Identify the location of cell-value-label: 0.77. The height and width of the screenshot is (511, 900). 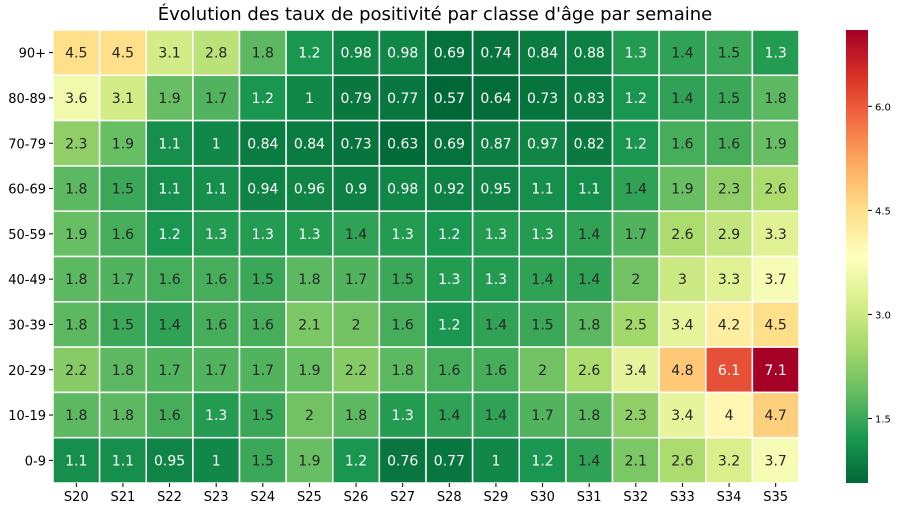
(402, 99).